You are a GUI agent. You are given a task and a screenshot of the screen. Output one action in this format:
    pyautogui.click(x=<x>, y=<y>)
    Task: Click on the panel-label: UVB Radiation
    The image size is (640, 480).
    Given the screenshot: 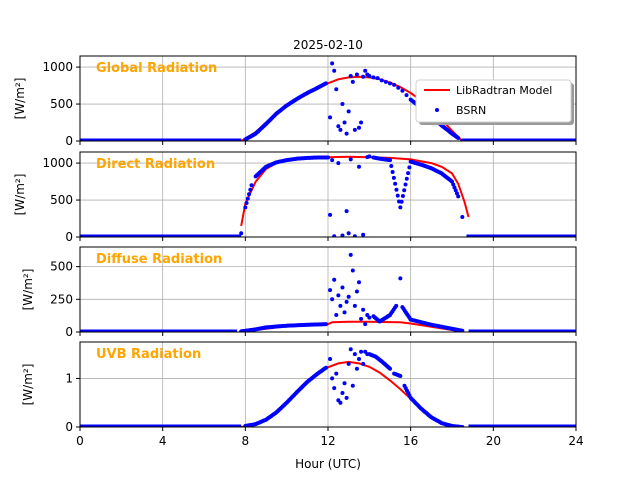 What is the action you would take?
    pyautogui.click(x=148, y=354)
    